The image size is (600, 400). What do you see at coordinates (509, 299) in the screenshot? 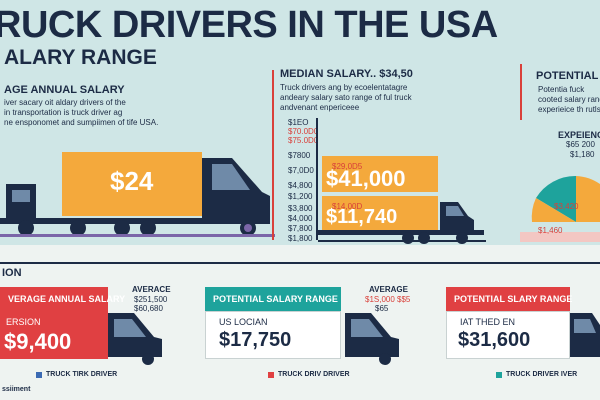
I see `card-header: POTENTIAL SLARY RANGE` at bounding box center [509, 299].